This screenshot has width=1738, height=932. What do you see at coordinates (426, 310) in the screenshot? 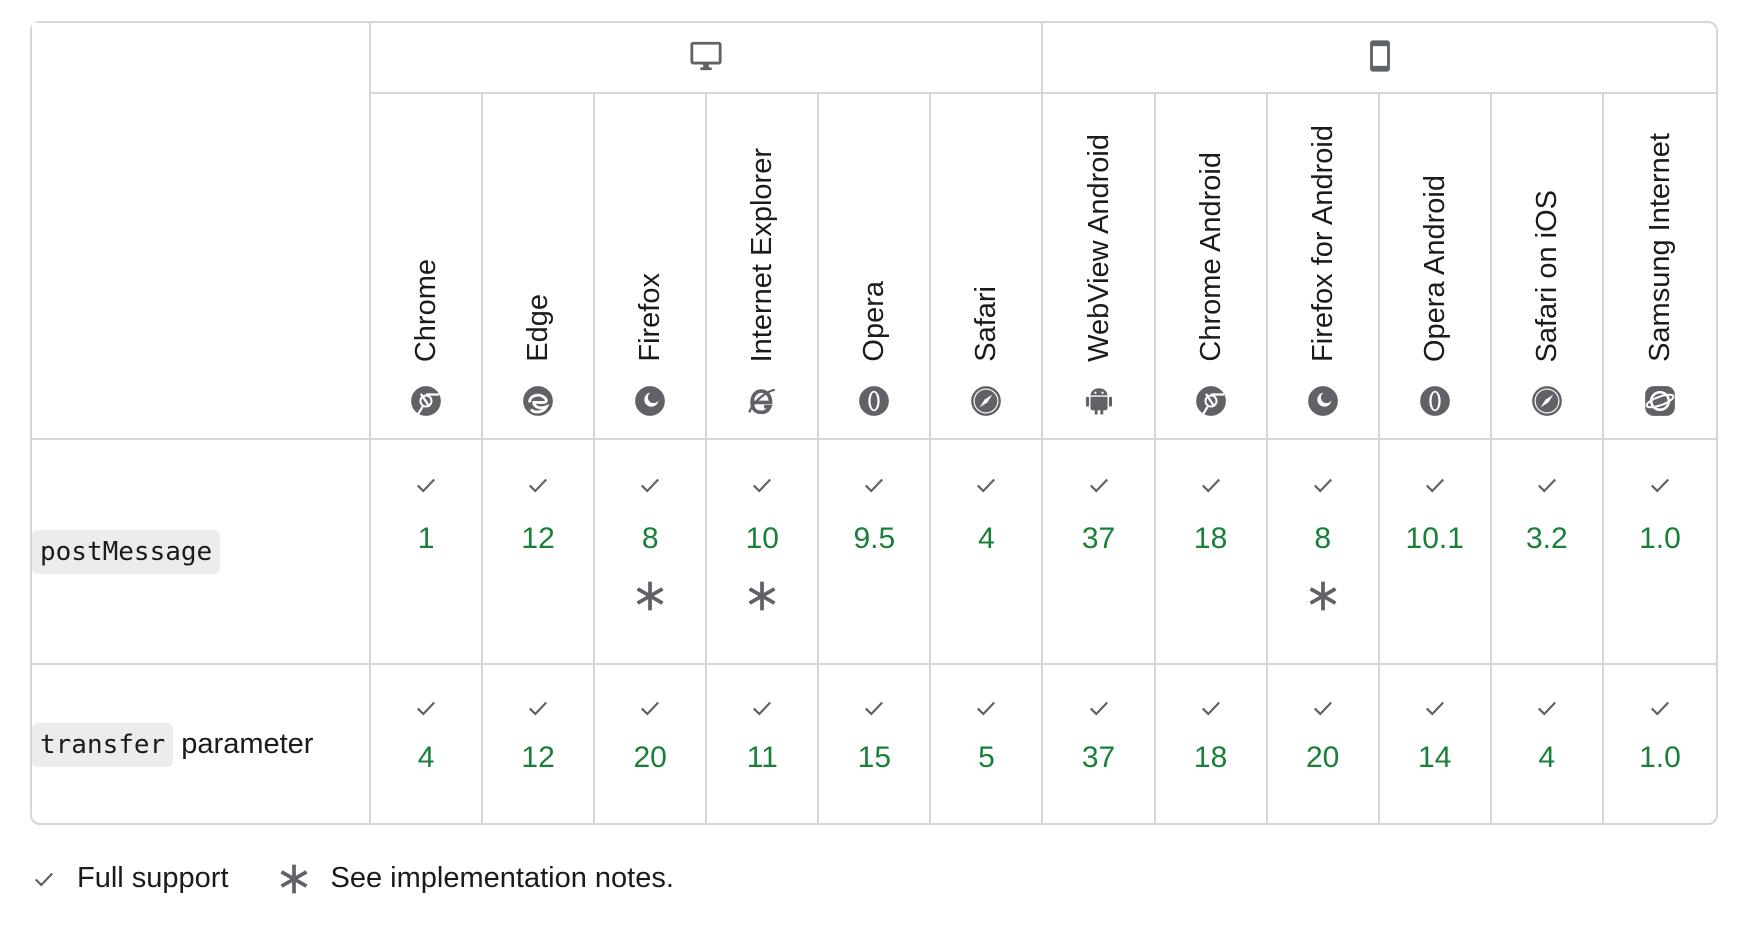
I see `browser-name: Chrome` at bounding box center [426, 310].